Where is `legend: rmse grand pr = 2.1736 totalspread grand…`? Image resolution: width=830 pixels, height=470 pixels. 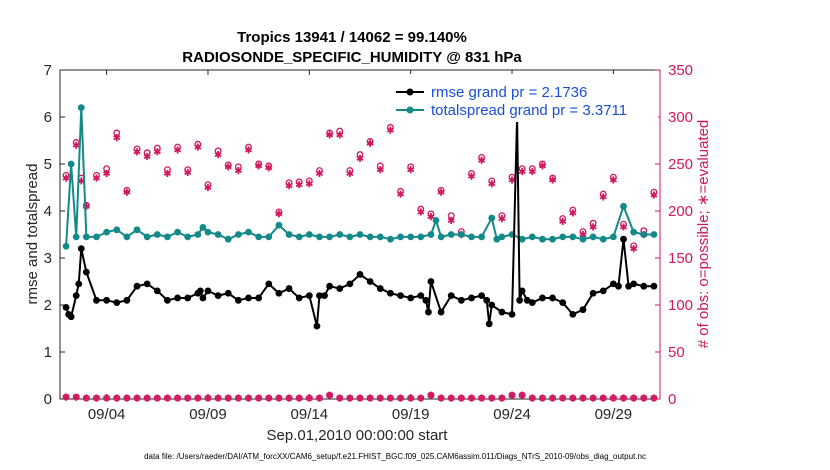
legend: rmse grand pr = 2.1736 totalspread grand… is located at coordinates (524, 98).